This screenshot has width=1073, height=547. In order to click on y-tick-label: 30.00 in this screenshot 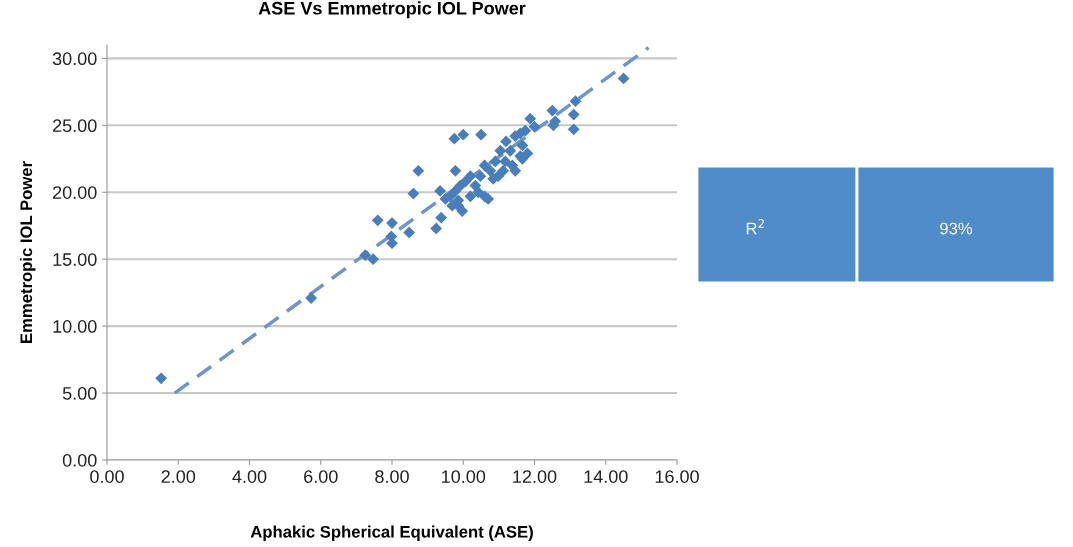, I will do `click(74, 59)`.